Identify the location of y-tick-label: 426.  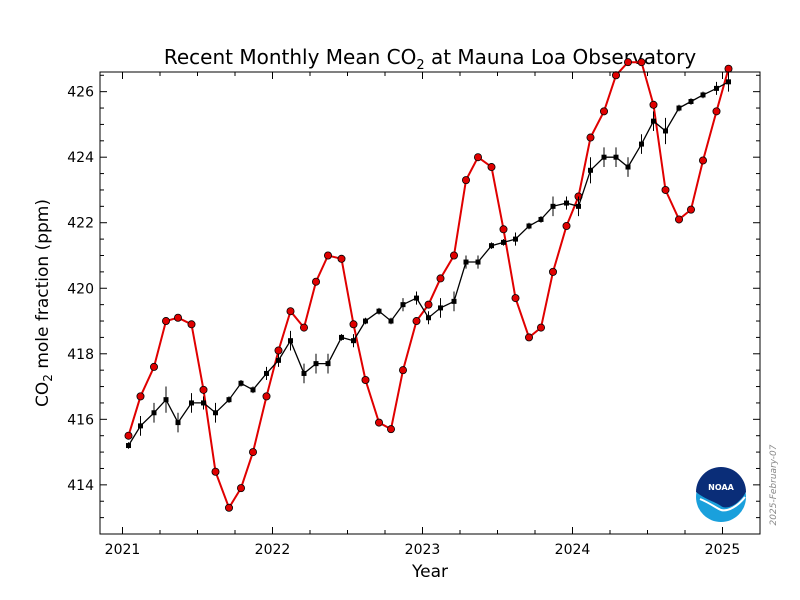
(80, 93).